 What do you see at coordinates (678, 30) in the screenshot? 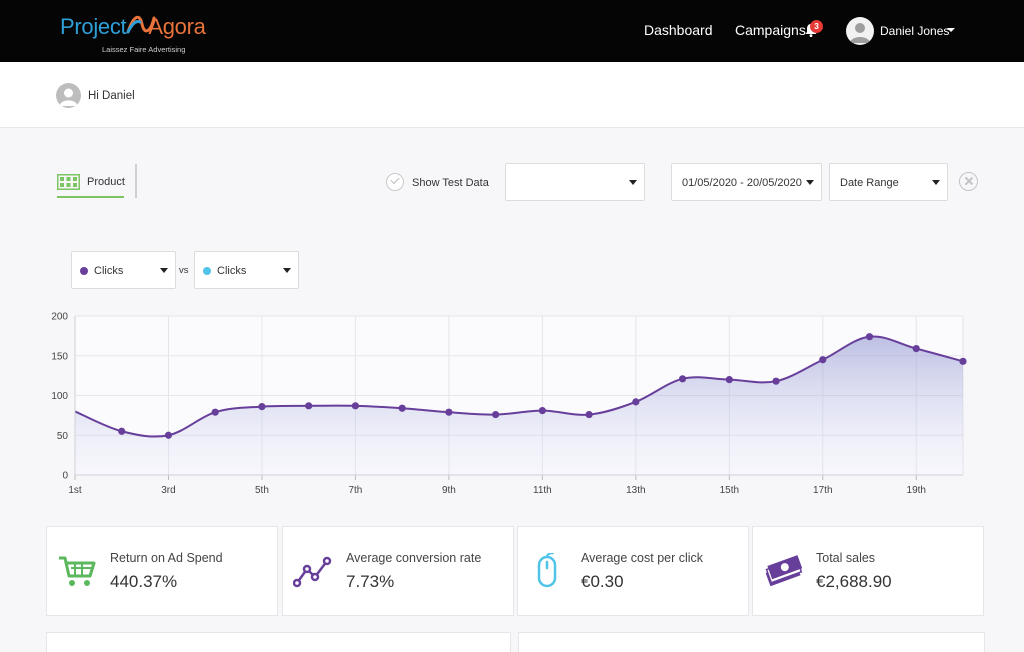
I see `nav-dashboard-link: Dashboard` at bounding box center [678, 30].